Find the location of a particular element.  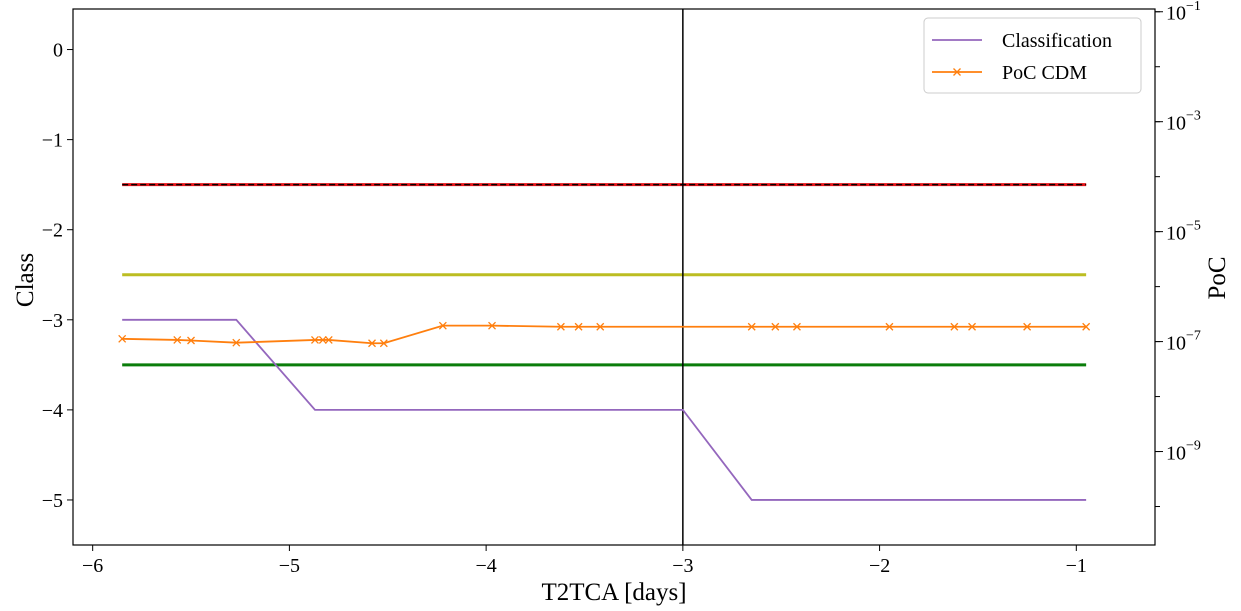

x-axis-ticks: −6 −5 −4 −3 −2 −1 is located at coordinates (584, 561).